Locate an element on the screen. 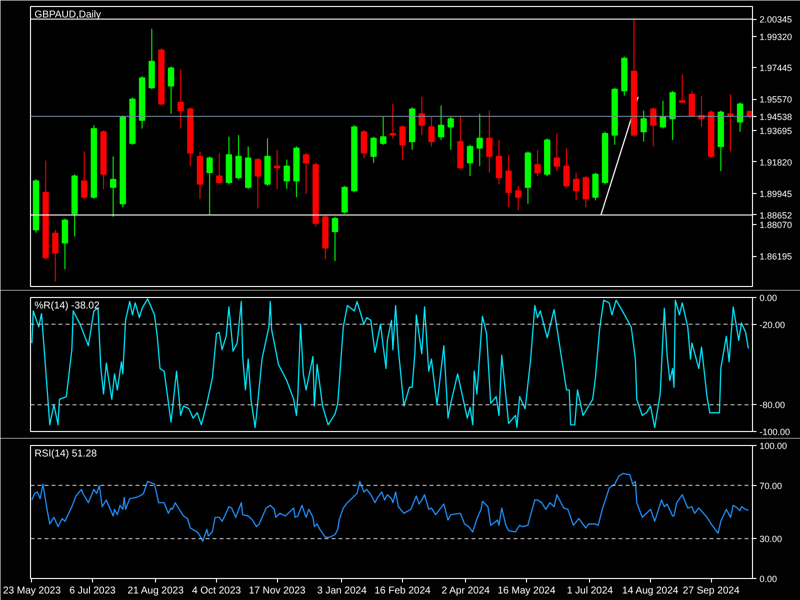  ref-line-label: 1.94538 is located at coordinates (776, 117).